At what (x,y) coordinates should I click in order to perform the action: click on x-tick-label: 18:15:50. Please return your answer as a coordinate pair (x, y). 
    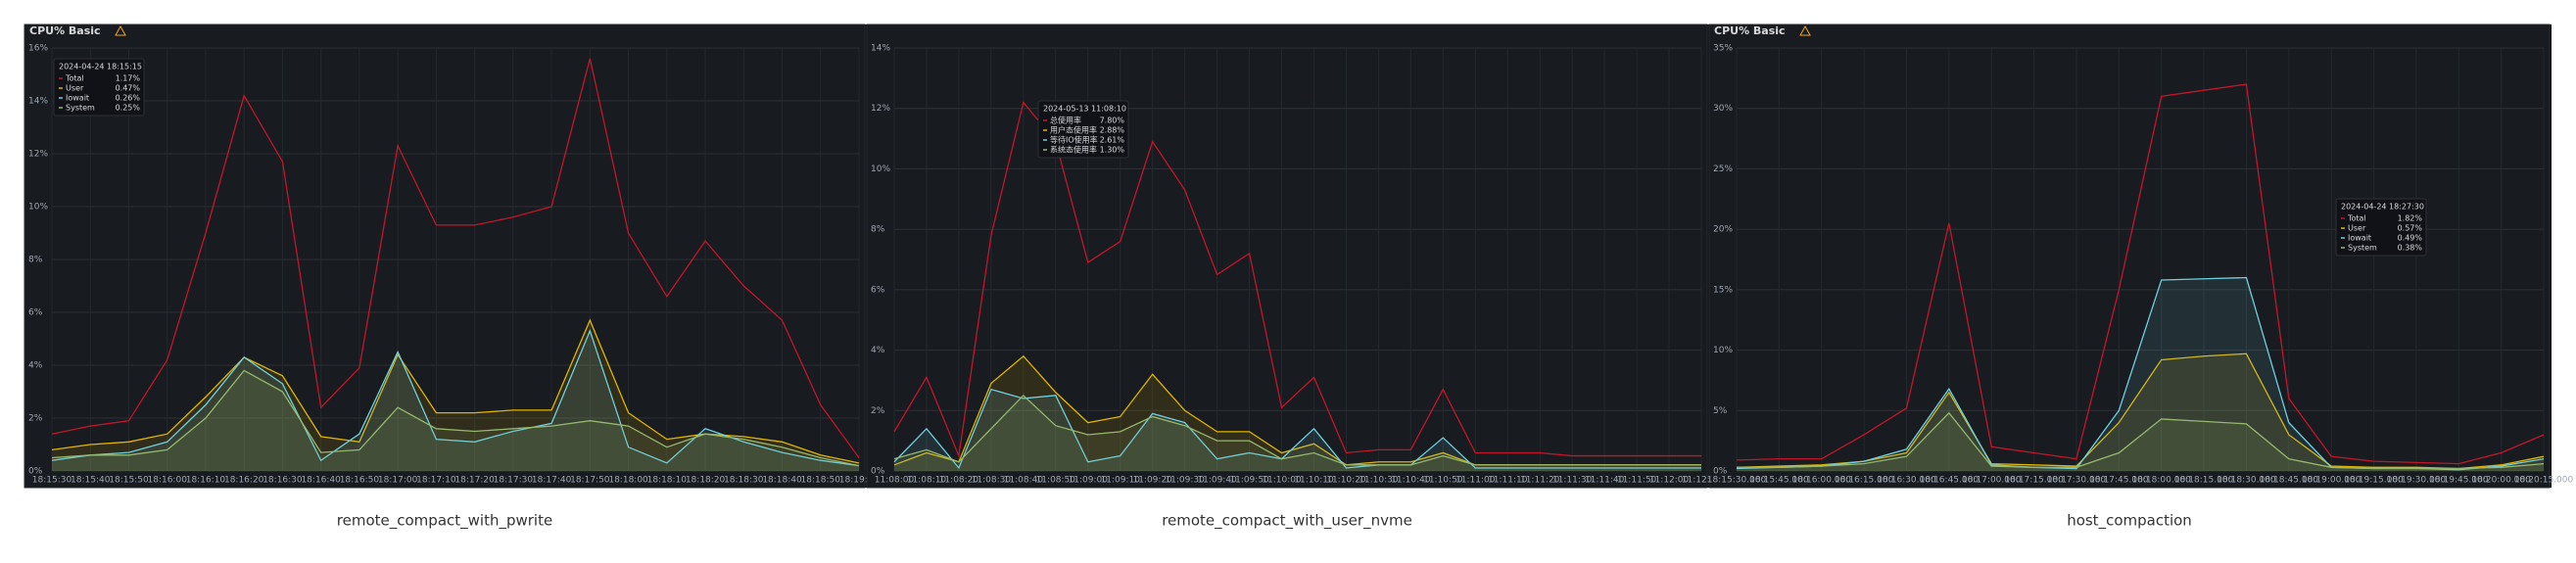
    Looking at the image, I should click on (129, 481).